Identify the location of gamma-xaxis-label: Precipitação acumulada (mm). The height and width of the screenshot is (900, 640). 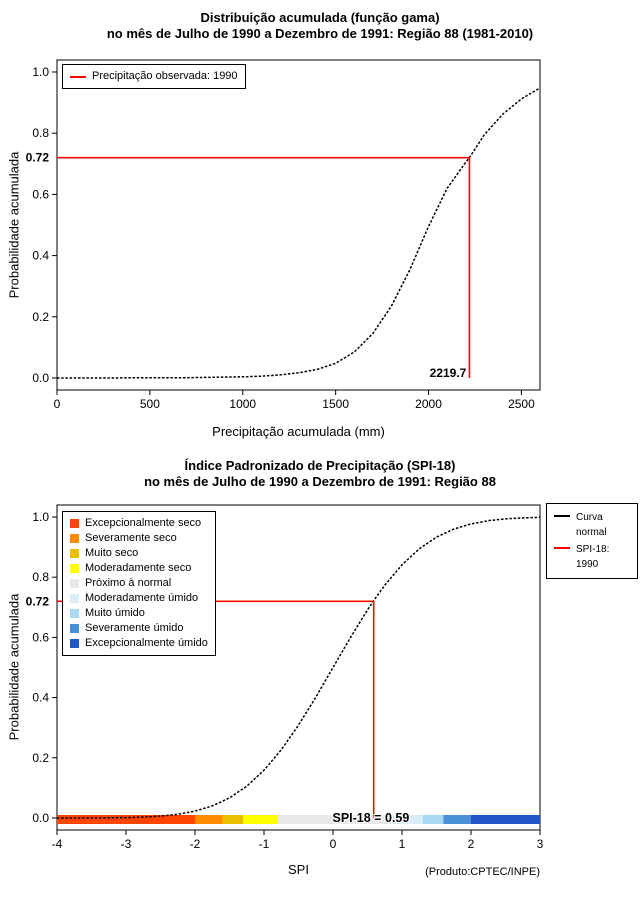
(298, 431).